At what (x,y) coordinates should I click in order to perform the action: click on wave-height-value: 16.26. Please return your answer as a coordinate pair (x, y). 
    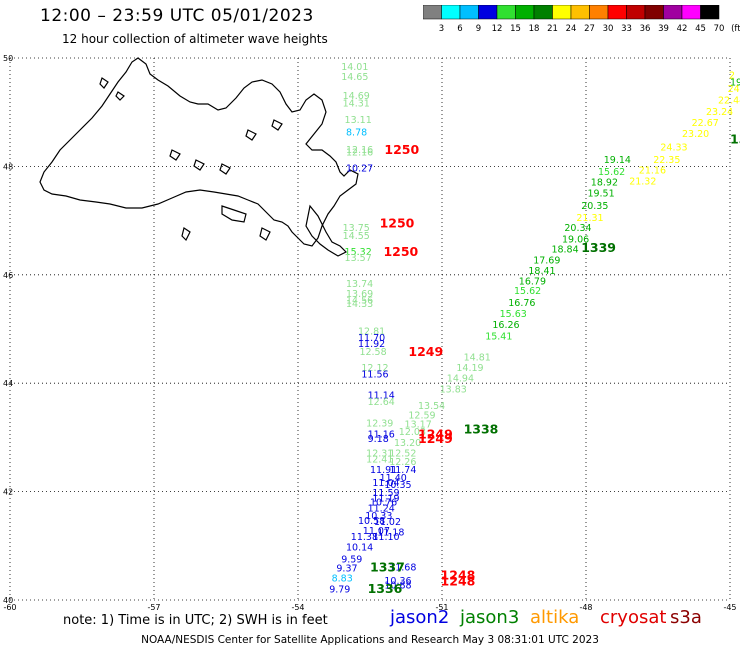
    Looking at the image, I should click on (505, 325).